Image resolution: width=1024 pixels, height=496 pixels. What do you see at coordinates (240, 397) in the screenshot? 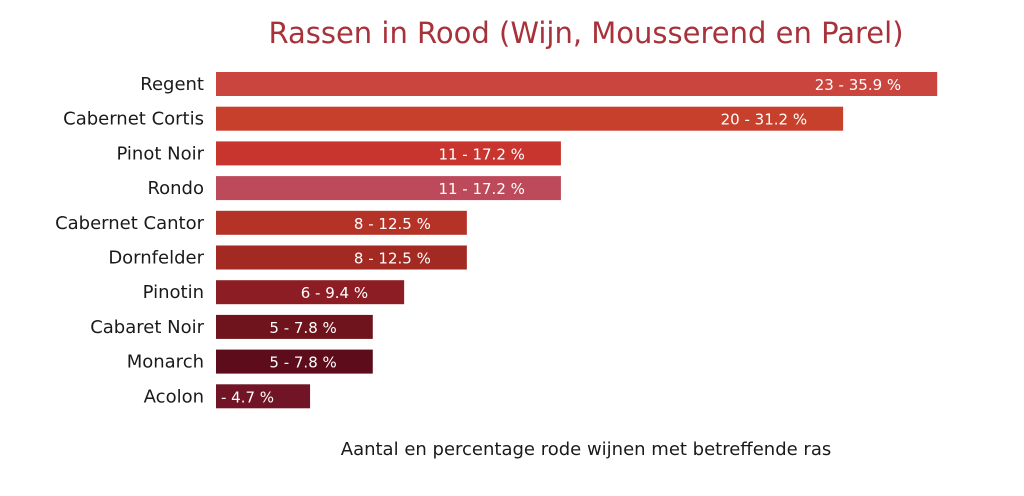
I see `value-label-9: 3 - 4.7 %` at bounding box center [240, 397].